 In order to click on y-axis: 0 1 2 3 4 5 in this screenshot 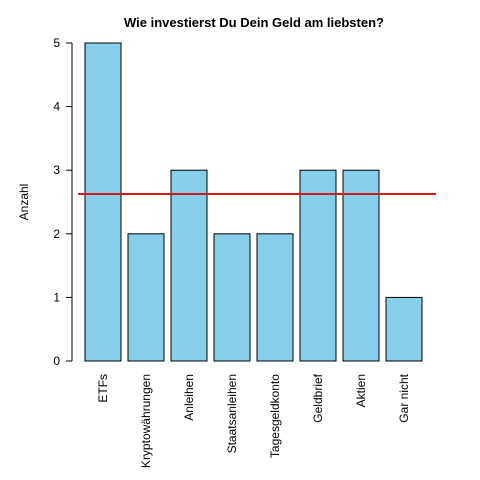, I will do `click(63, 202)`.